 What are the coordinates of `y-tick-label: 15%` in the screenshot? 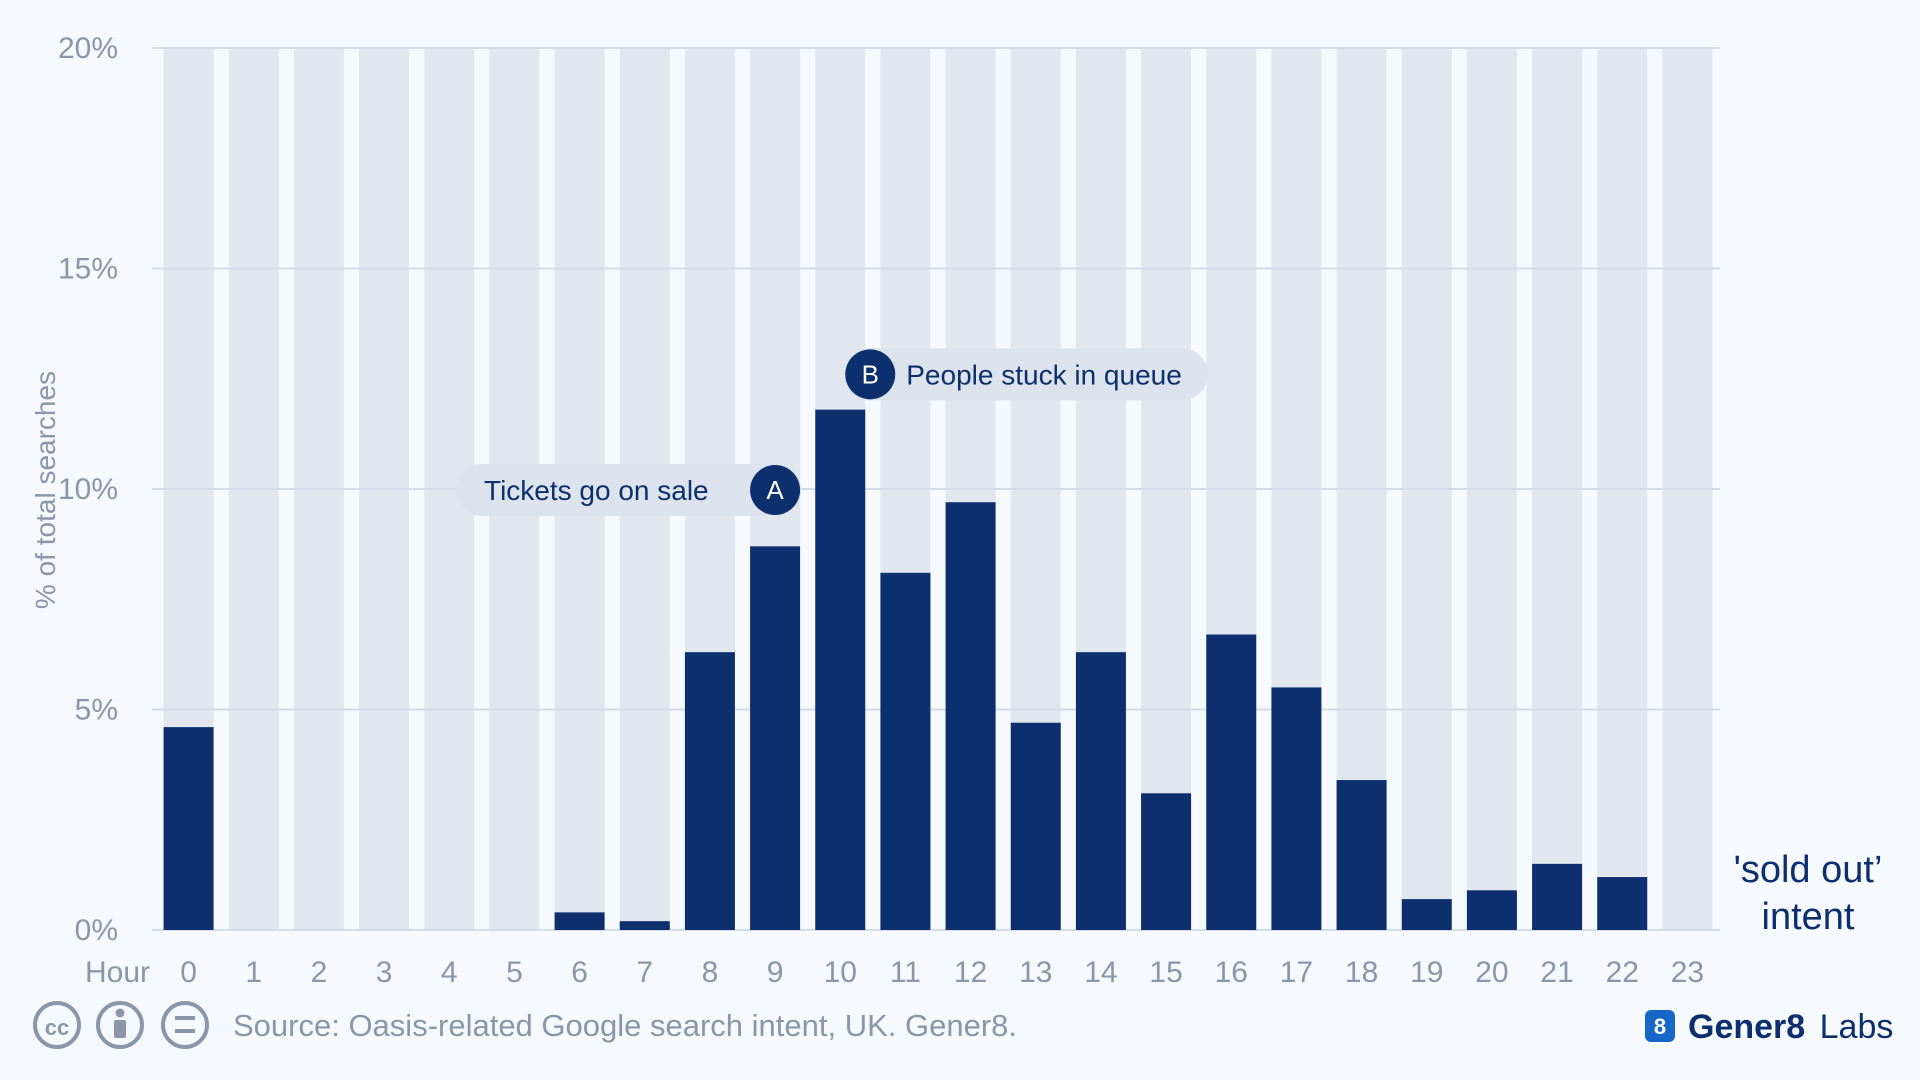 It's located at (88, 269).